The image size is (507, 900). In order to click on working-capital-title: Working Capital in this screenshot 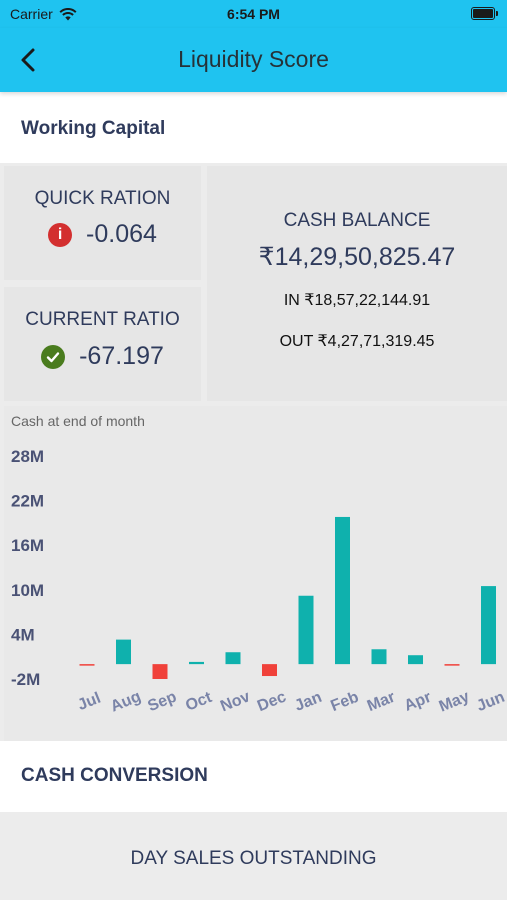, I will do `click(93, 128)`.